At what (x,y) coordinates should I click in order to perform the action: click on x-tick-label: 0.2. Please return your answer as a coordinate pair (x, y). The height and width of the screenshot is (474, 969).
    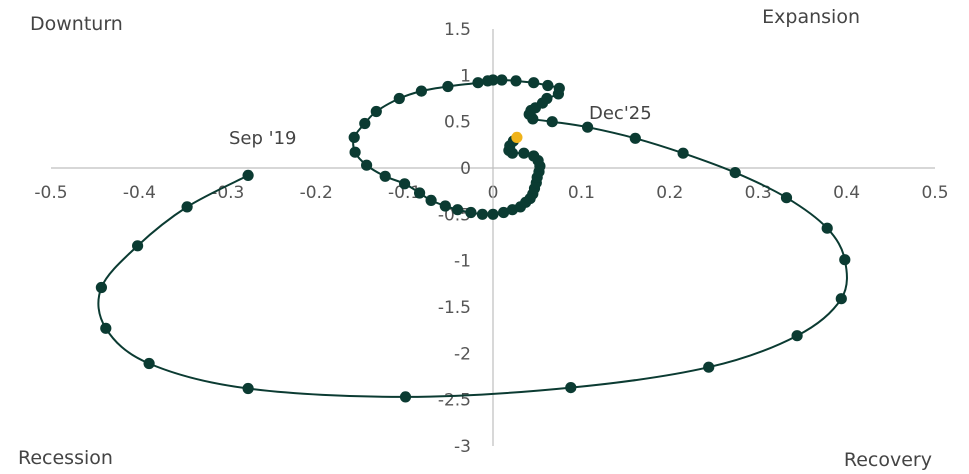
    Looking at the image, I should click on (669, 193).